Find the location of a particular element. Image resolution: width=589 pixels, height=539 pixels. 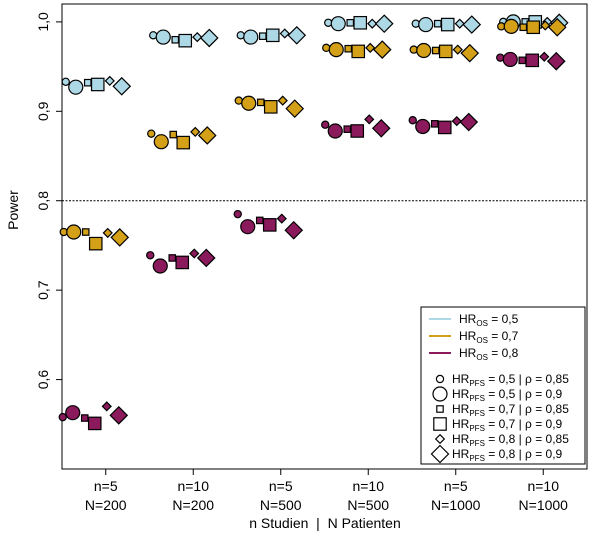

y-tick-label: 0,6 is located at coordinates (43, 380).